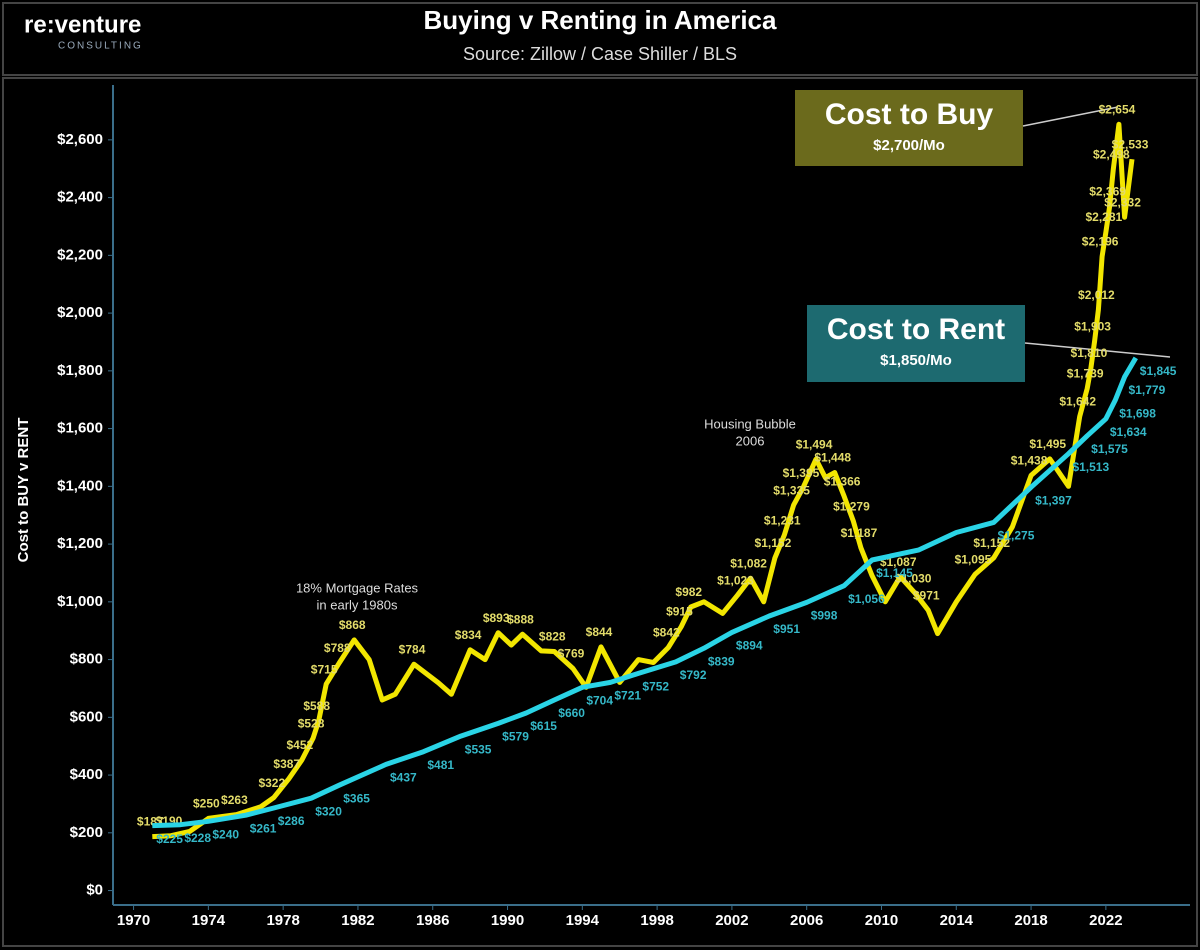 Image resolution: width=1200 pixels, height=950 pixels. I want to click on y-tick-label: $600, so click(86, 716).